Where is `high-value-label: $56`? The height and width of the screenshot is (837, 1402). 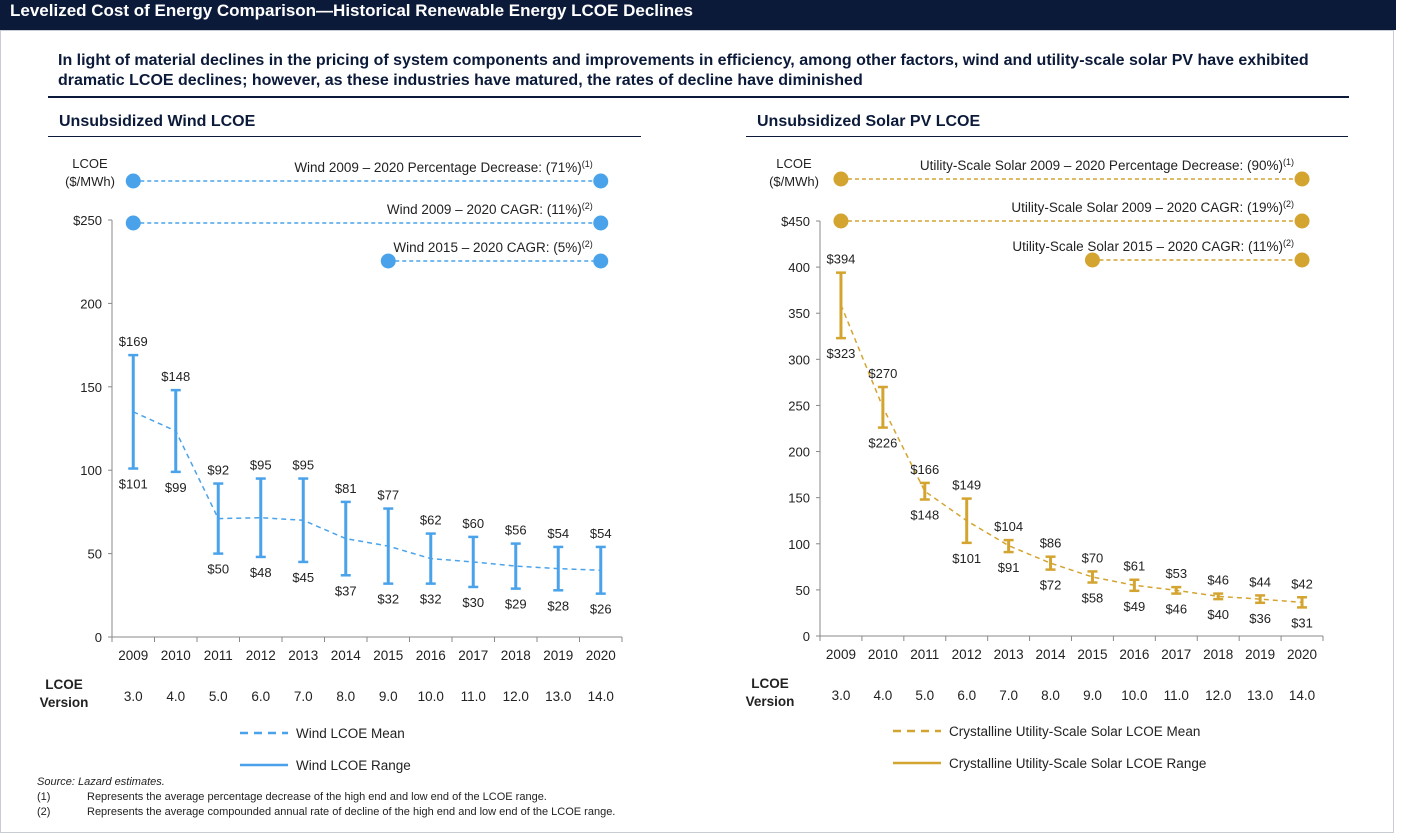
high-value-label: $56 is located at coordinates (516, 530).